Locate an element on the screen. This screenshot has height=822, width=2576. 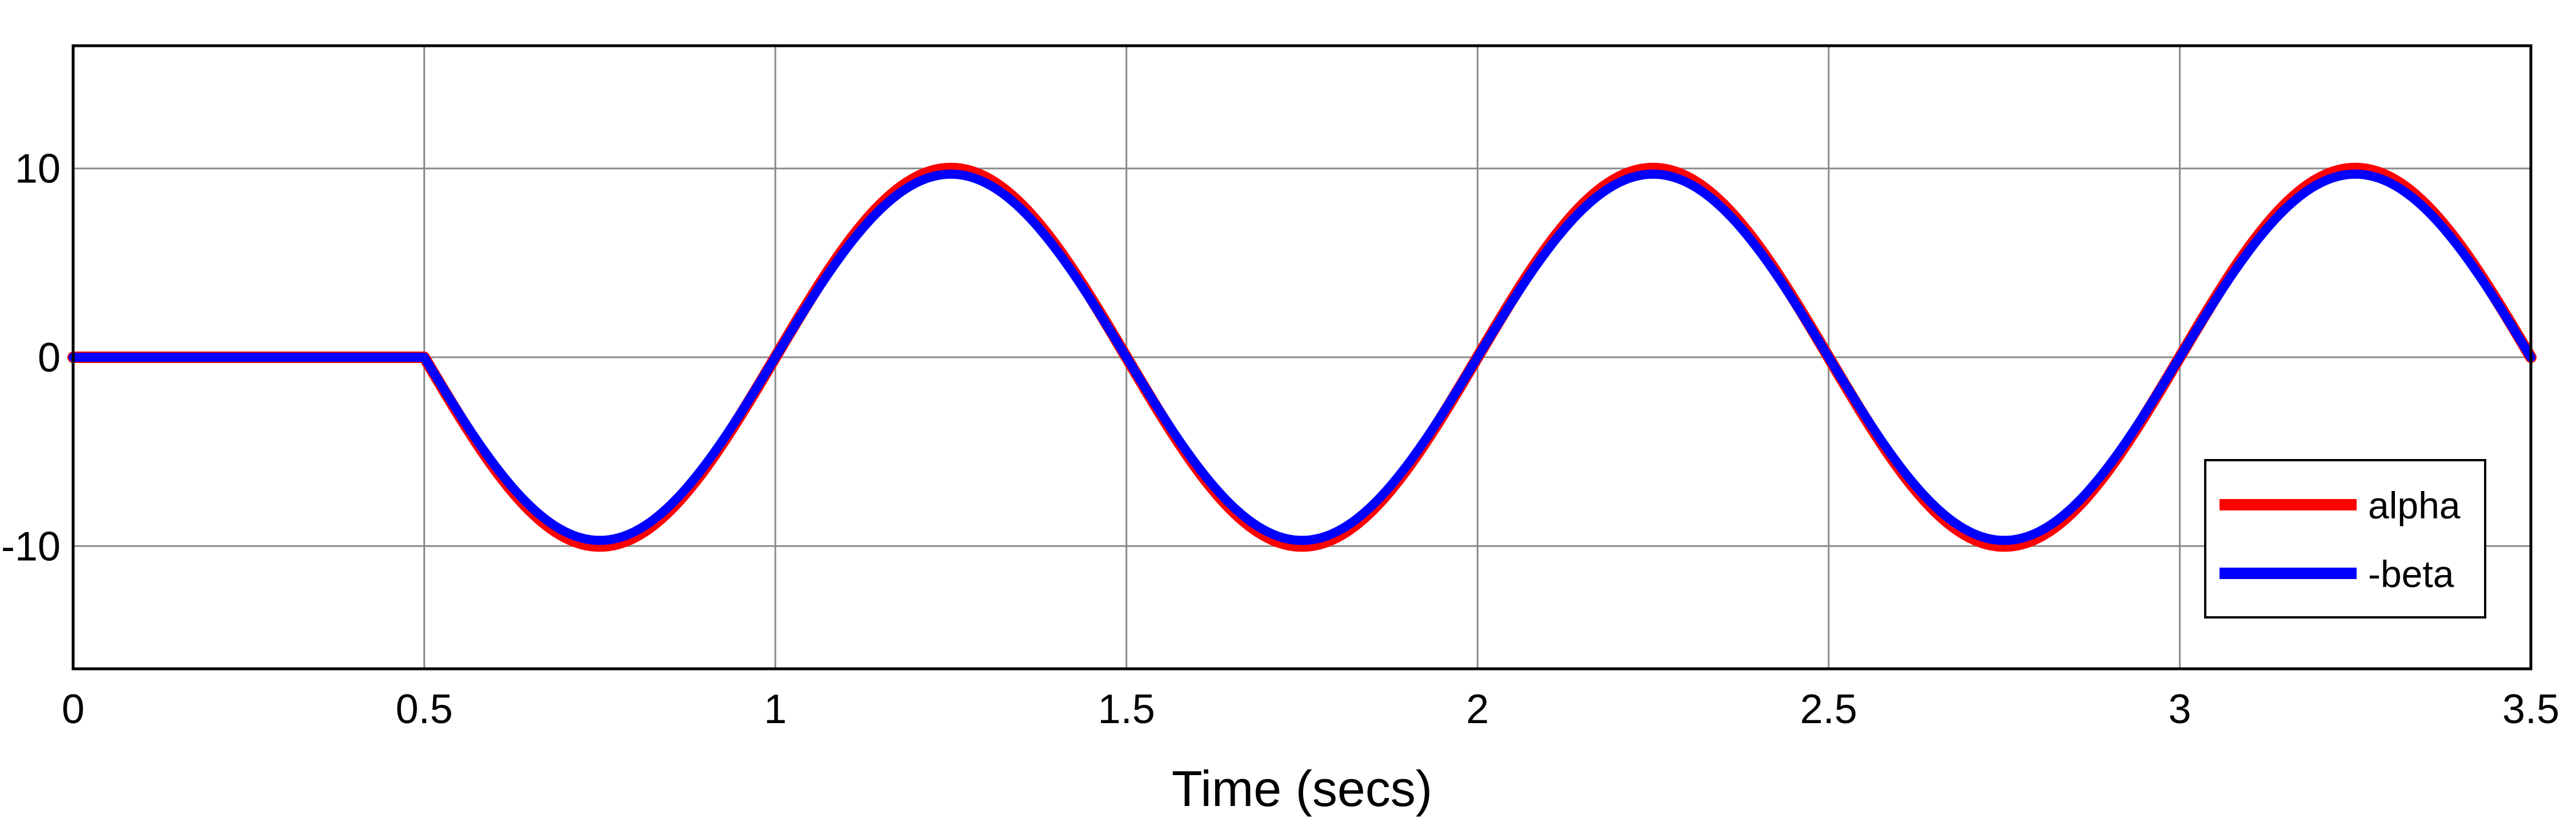
x-tick-label: 0.5 is located at coordinates (424, 709).